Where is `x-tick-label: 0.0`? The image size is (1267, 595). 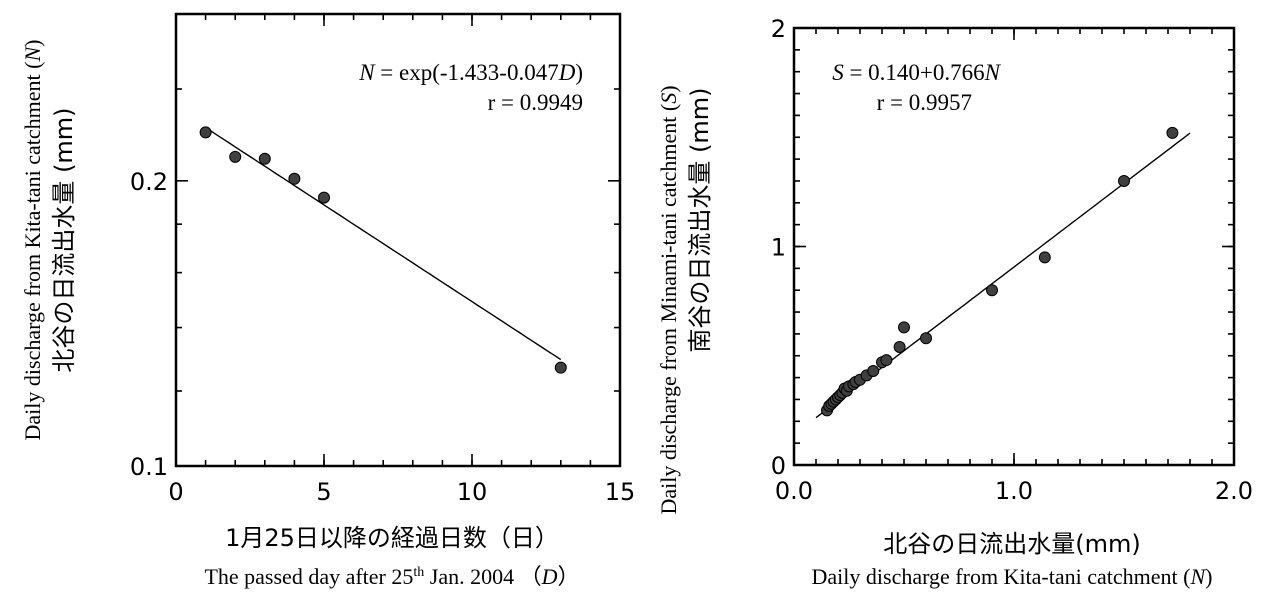 x-tick-label: 0.0 is located at coordinates (794, 491).